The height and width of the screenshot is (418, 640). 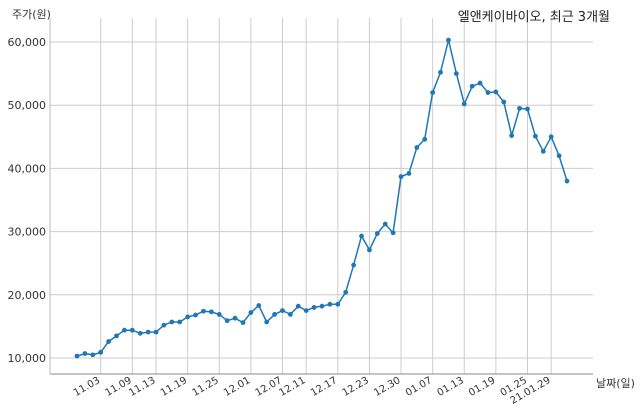 What do you see at coordinates (237, 387) in the screenshot?
I see `x-tick-label: 12.01` at bounding box center [237, 387].